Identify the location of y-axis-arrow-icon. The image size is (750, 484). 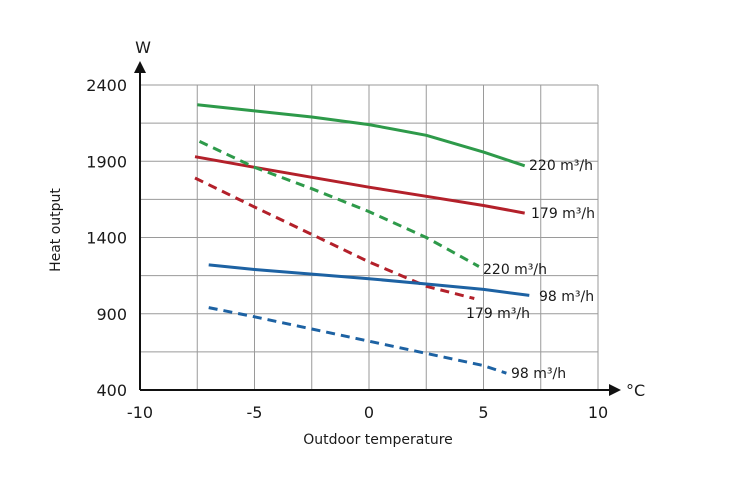
(140, 67).